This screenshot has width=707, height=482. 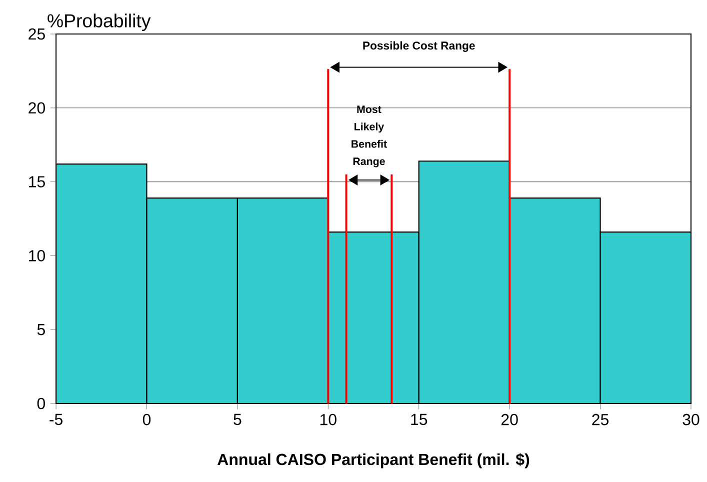 What do you see at coordinates (328, 420) in the screenshot?
I see `x-tick-label: 10` at bounding box center [328, 420].